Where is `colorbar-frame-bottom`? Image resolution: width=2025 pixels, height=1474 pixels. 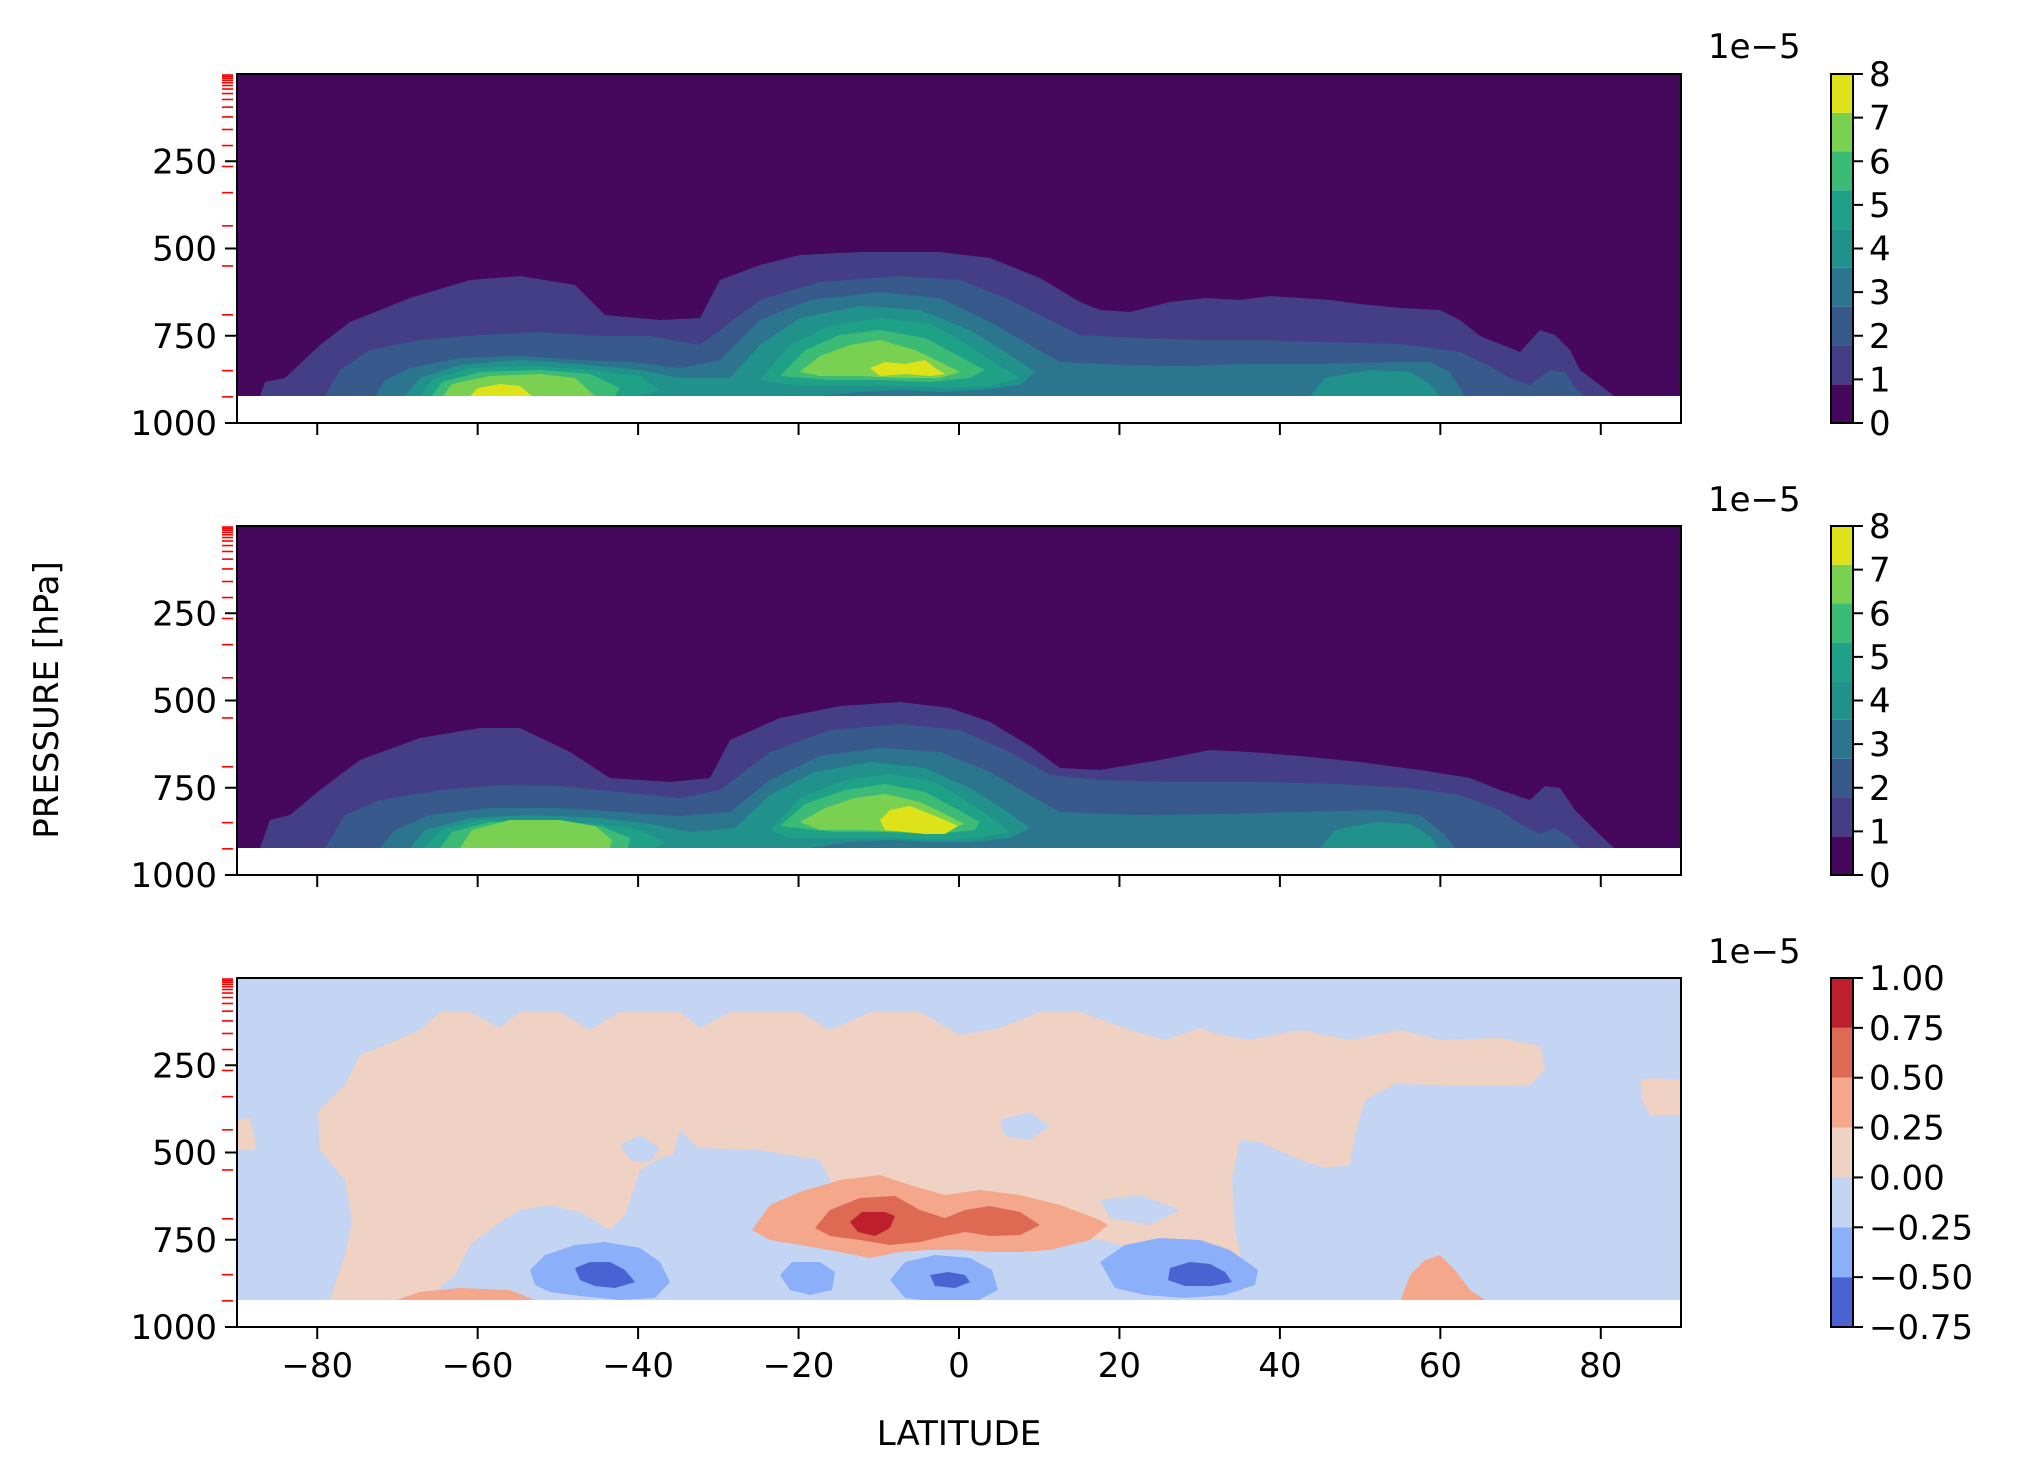 colorbar-frame-bottom is located at coordinates (1842, 1152).